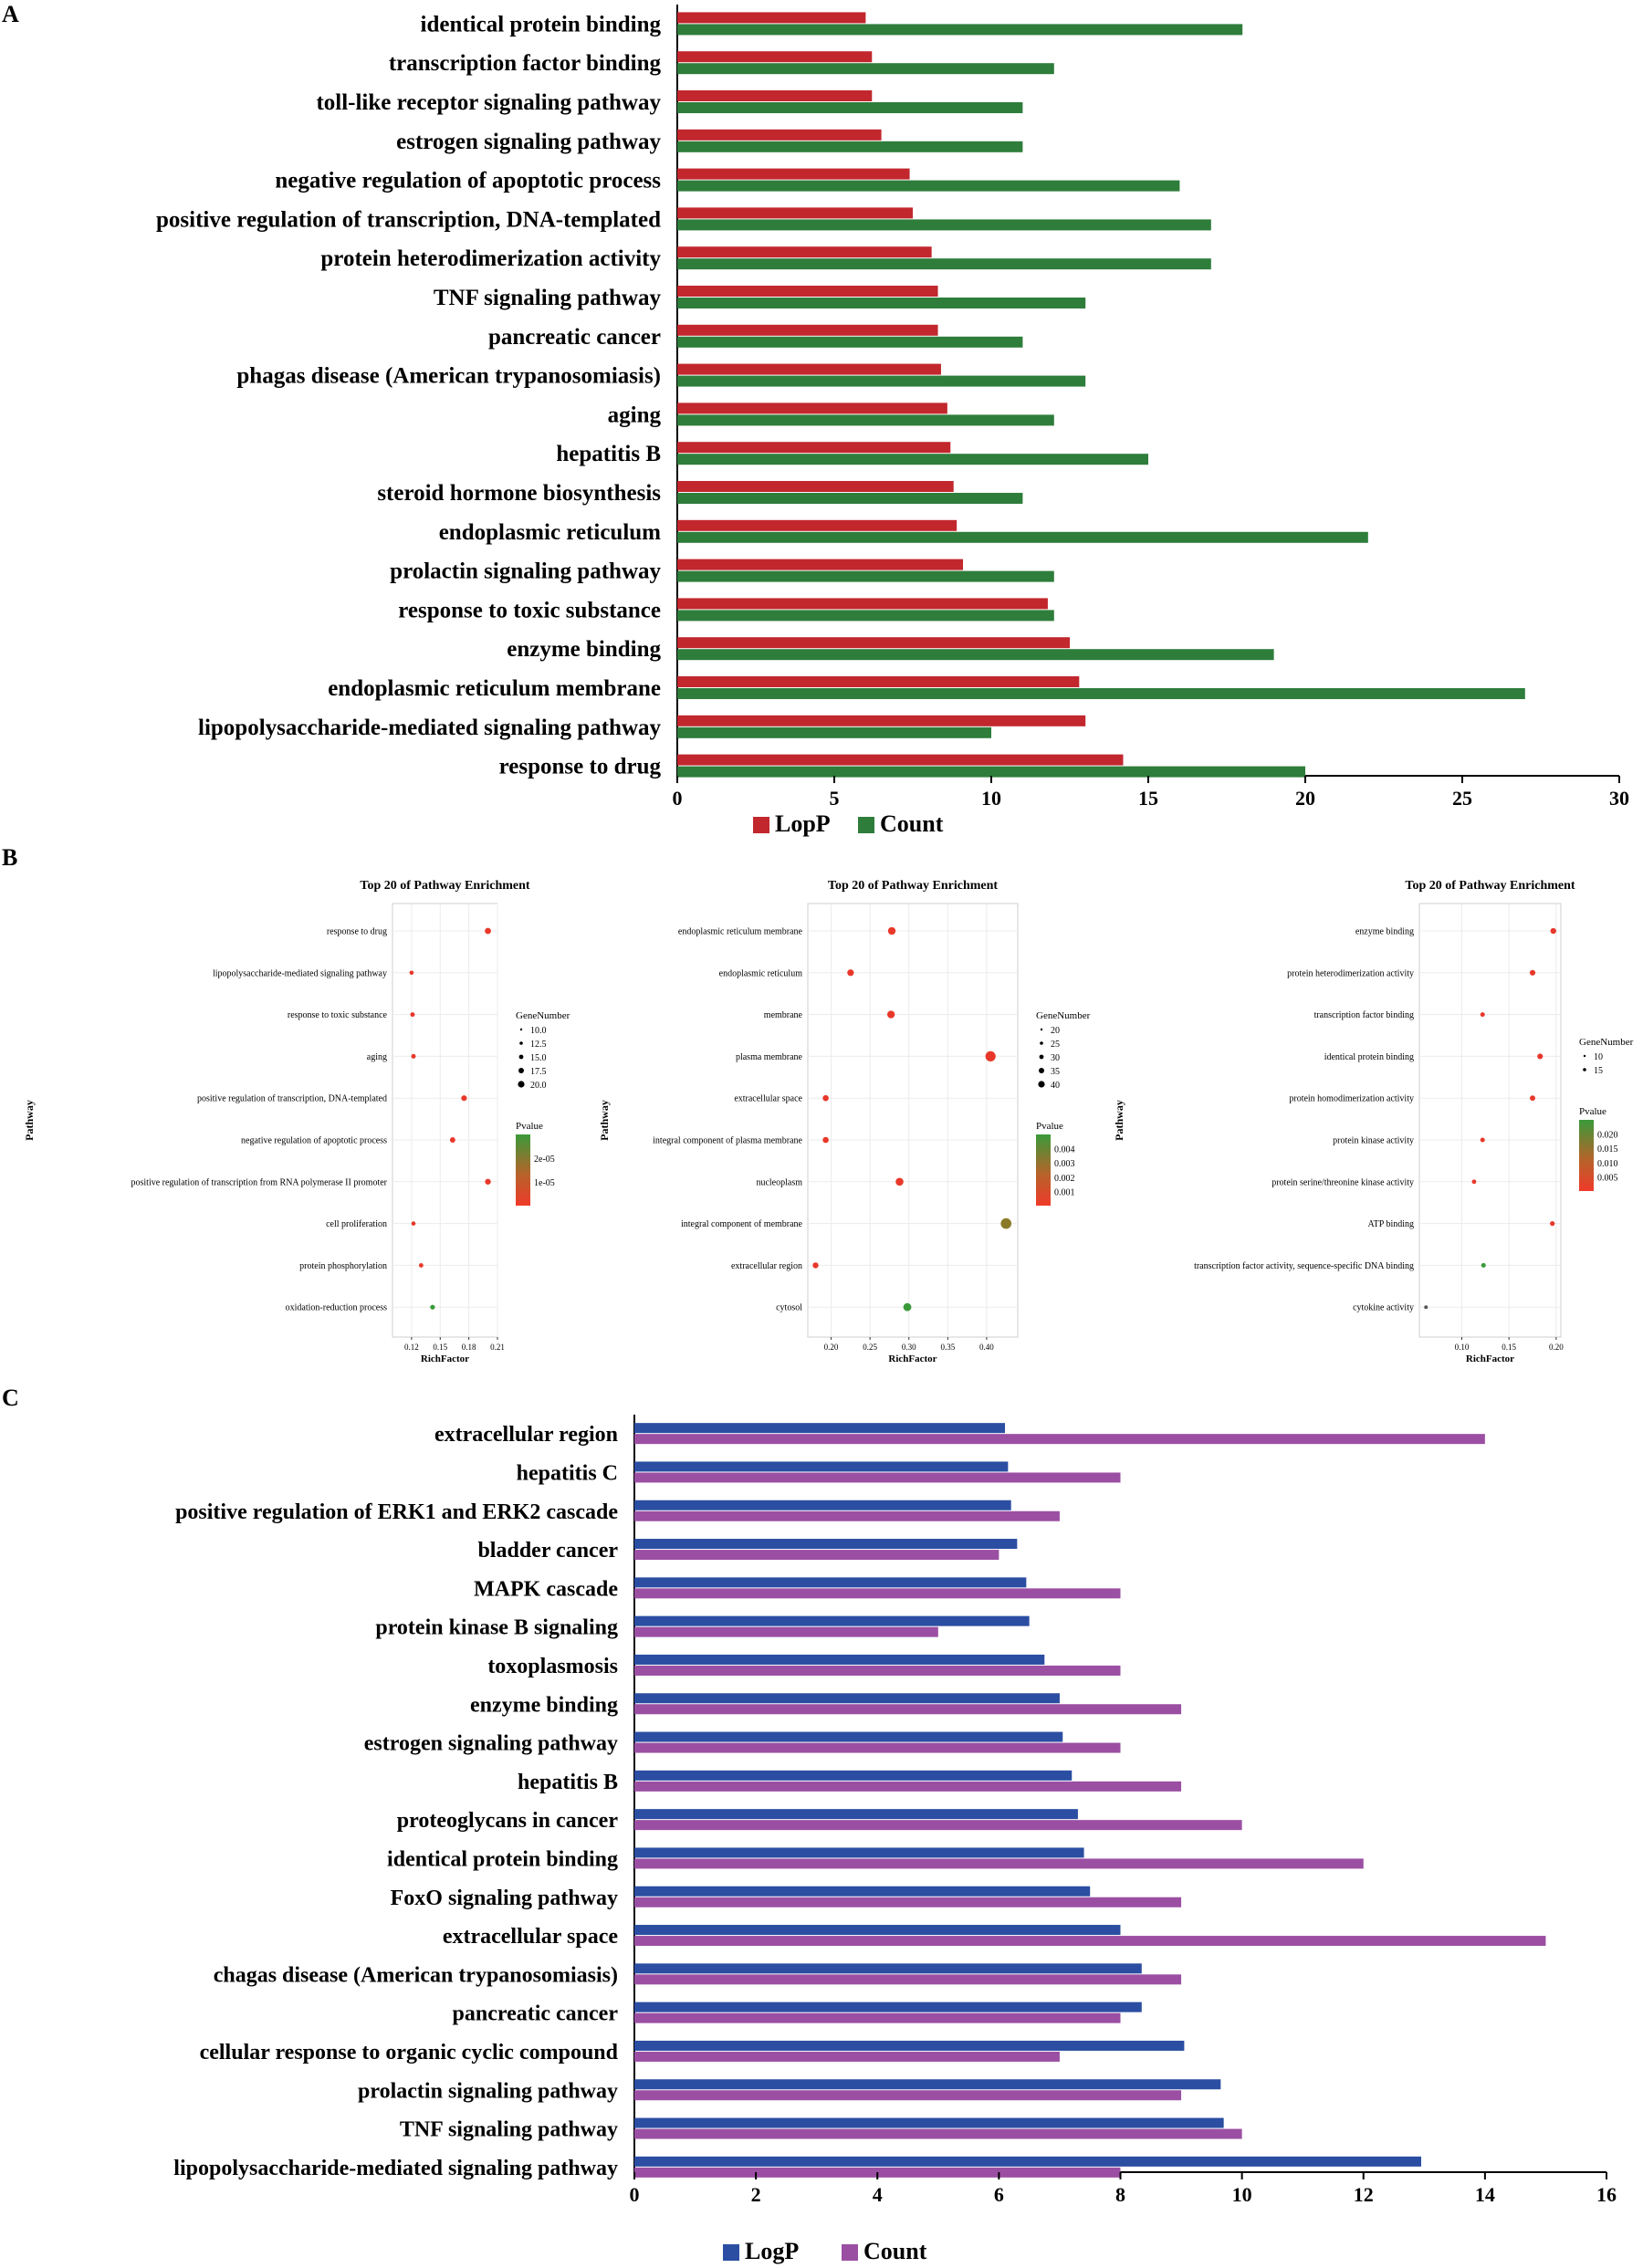 The height and width of the screenshot is (2268, 1643). Describe the element at coordinates (761, 973) in the screenshot. I see `pathway-label: endoplasmic reticulum` at that location.